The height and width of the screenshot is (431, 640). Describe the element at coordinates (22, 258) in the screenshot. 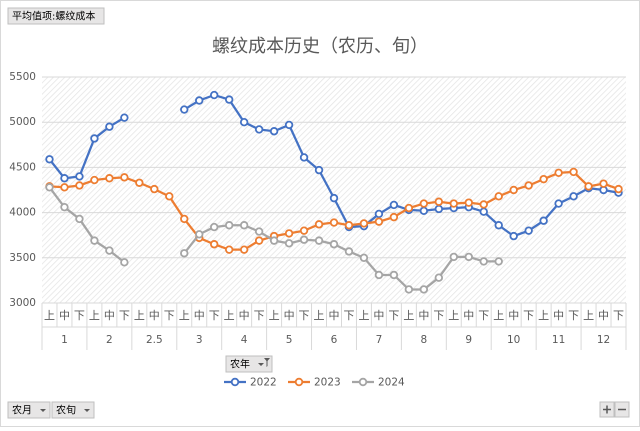

I see `y-tick-label: 3500` at that location.